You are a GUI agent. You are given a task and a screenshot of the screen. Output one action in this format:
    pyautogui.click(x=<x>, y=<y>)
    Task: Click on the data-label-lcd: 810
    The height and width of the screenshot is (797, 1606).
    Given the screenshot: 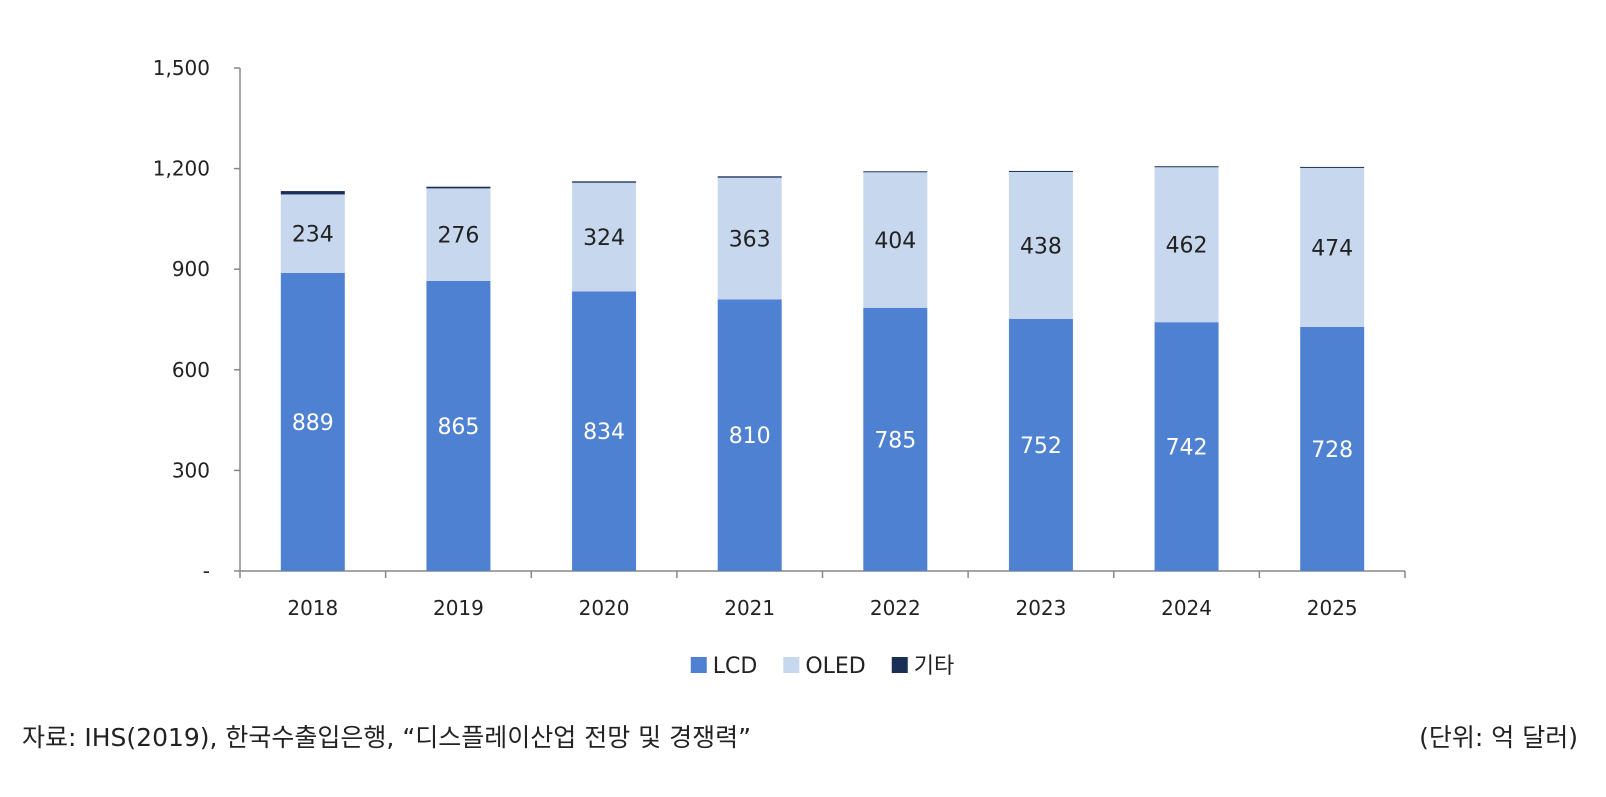 What is the action you would take?
    pyautogui.click(x=750, y=436)
    